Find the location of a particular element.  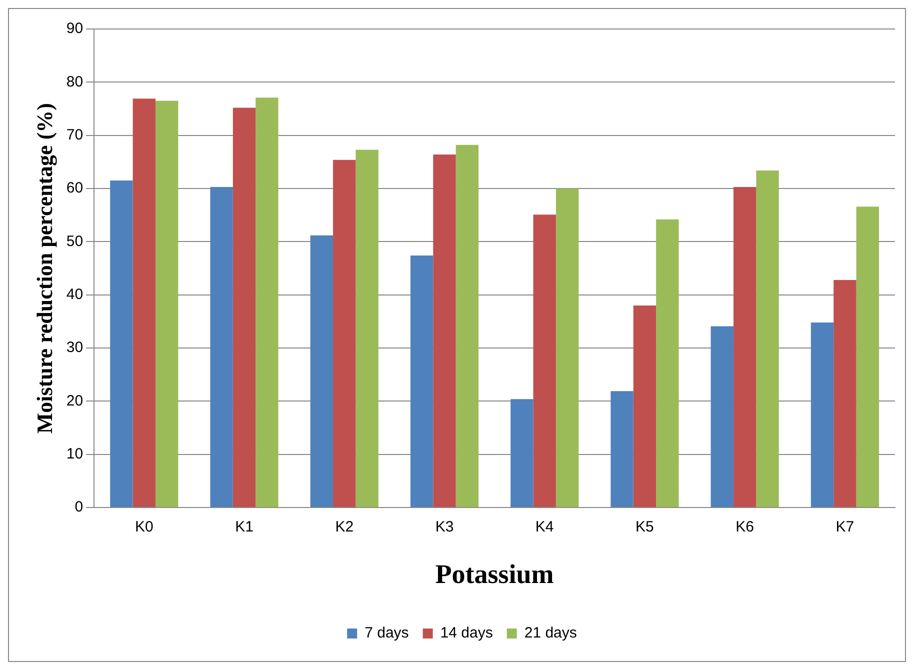

x-tick-label: K6 is located at coordinates (745, 527).